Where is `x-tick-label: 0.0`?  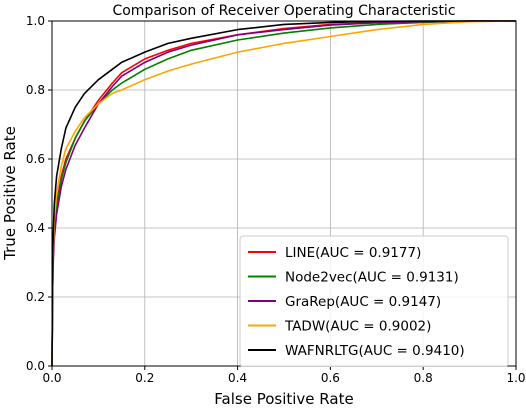 x-tick-label: 0.0 is located at coordinates (51, 378).